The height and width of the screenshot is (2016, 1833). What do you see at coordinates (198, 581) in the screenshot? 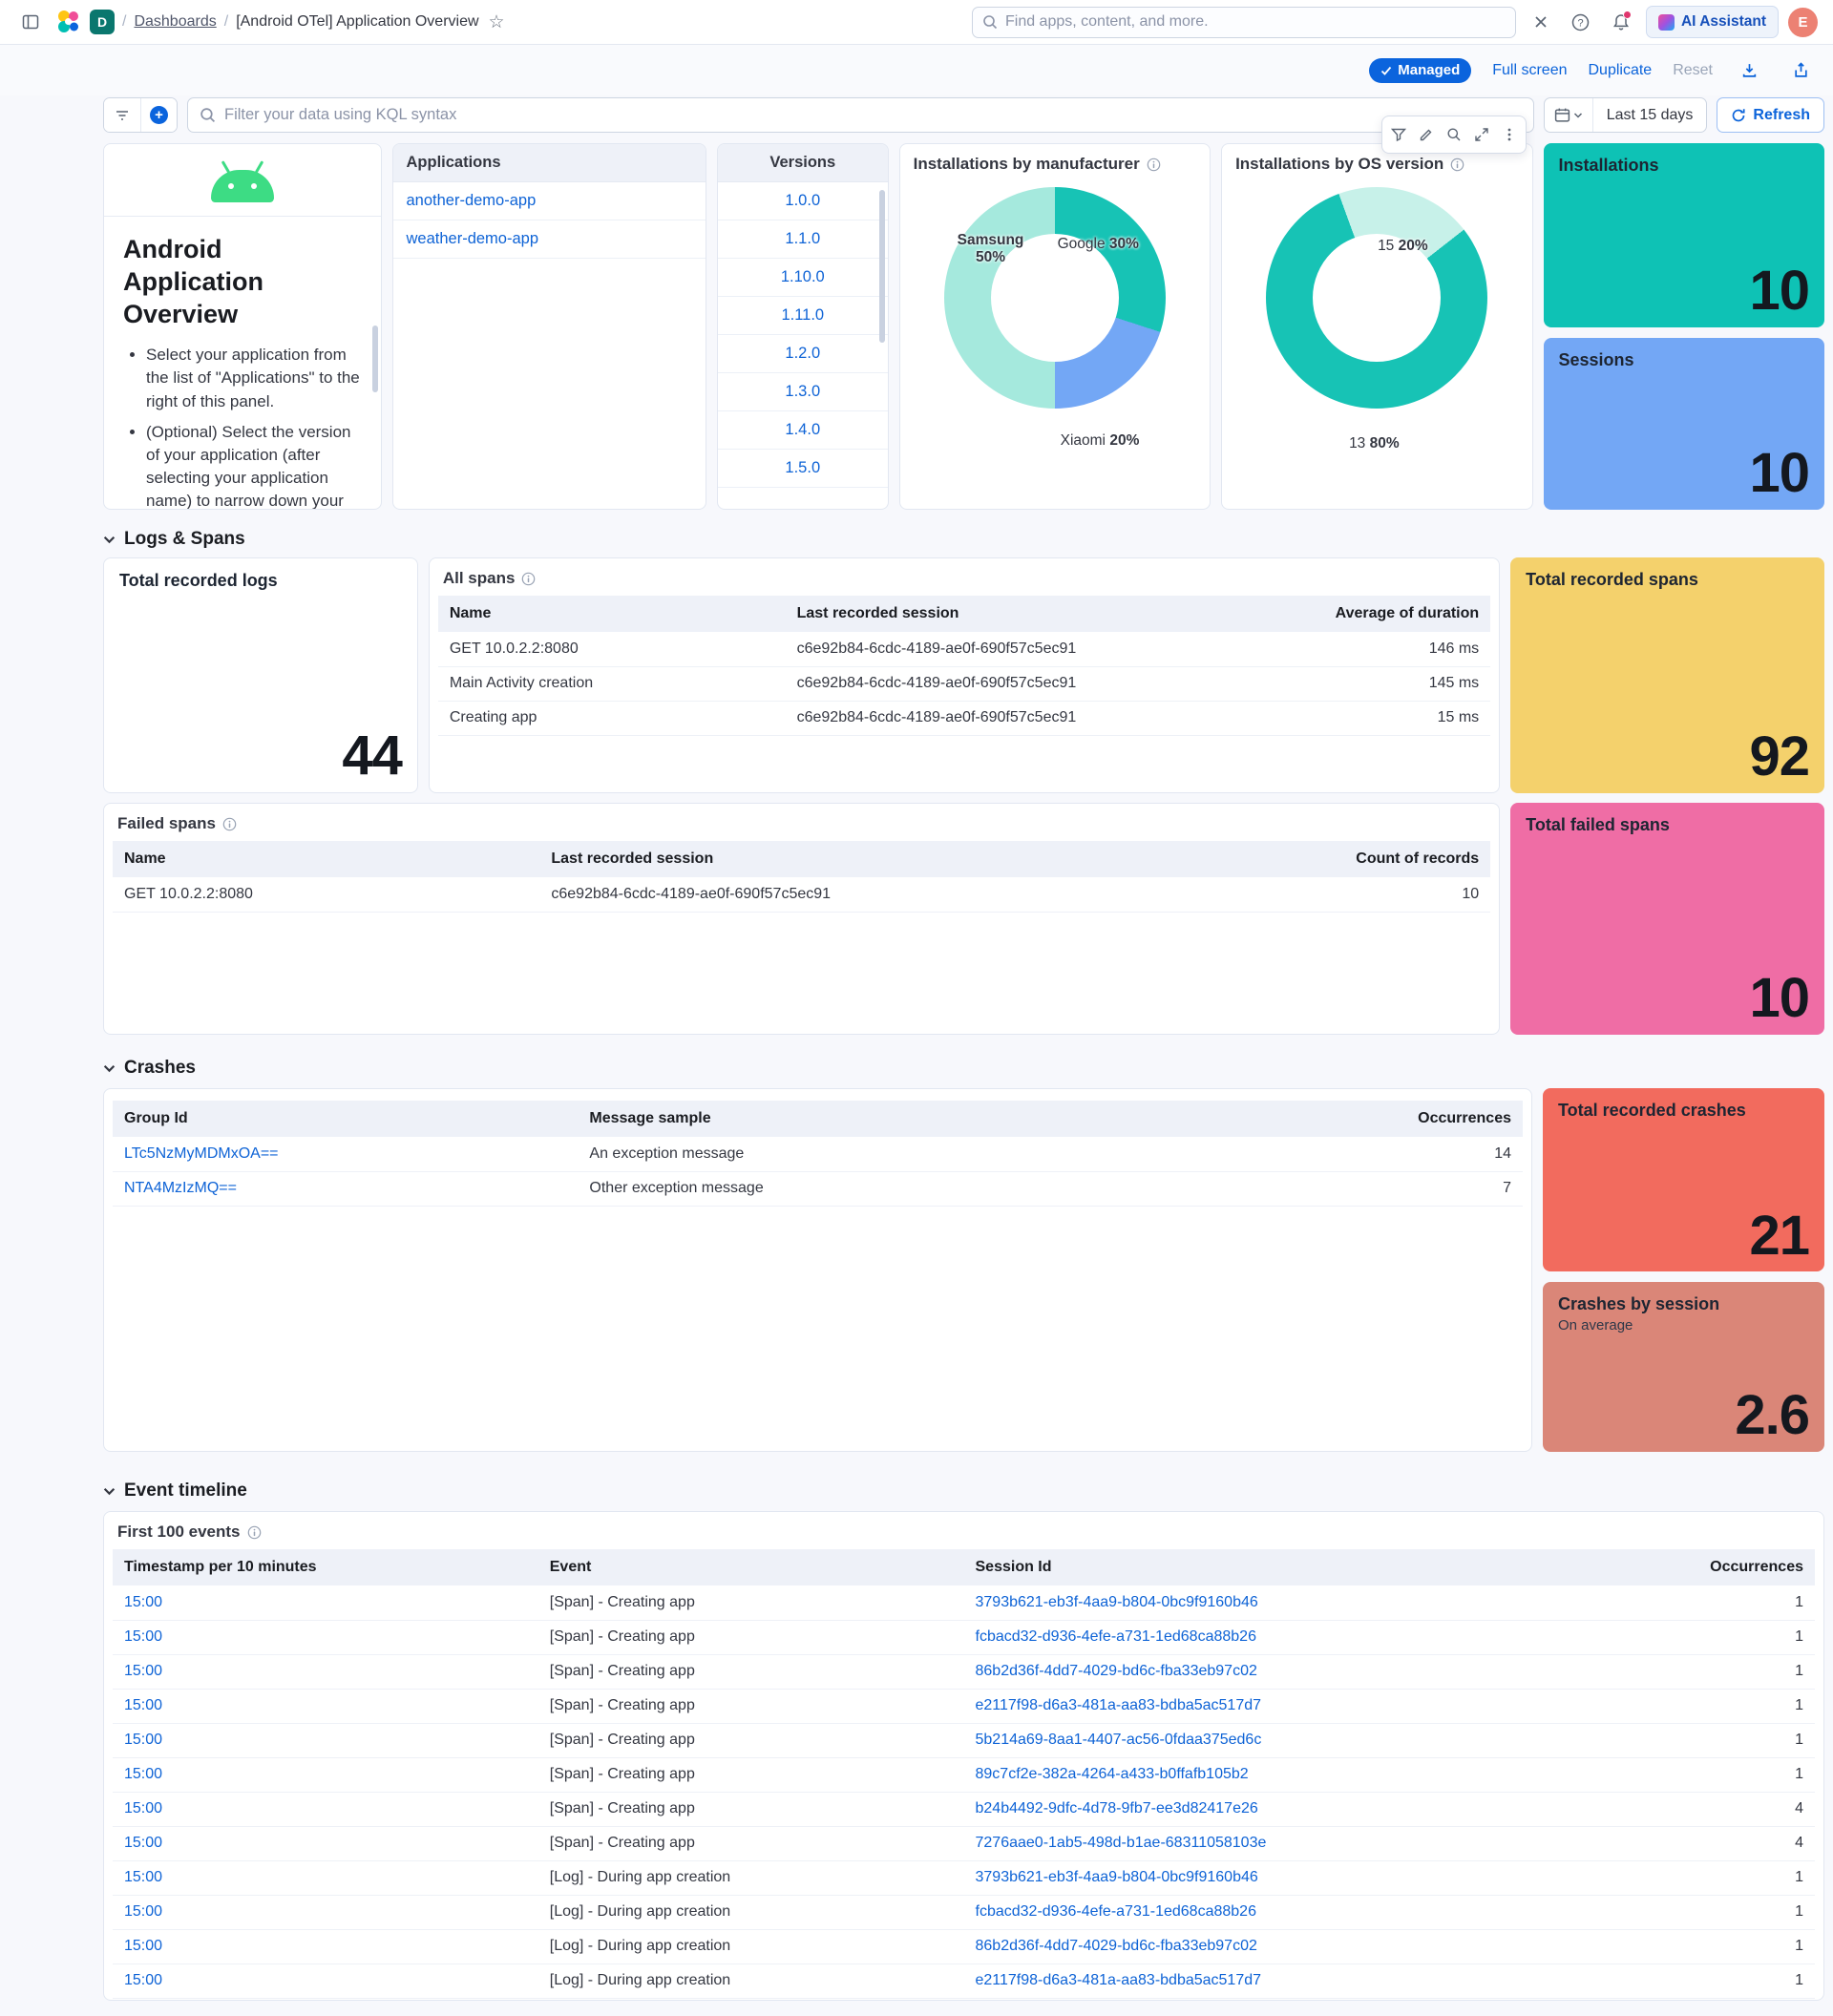
I see `metric-title: Total recorded logs` at bounding box center [198, 581].